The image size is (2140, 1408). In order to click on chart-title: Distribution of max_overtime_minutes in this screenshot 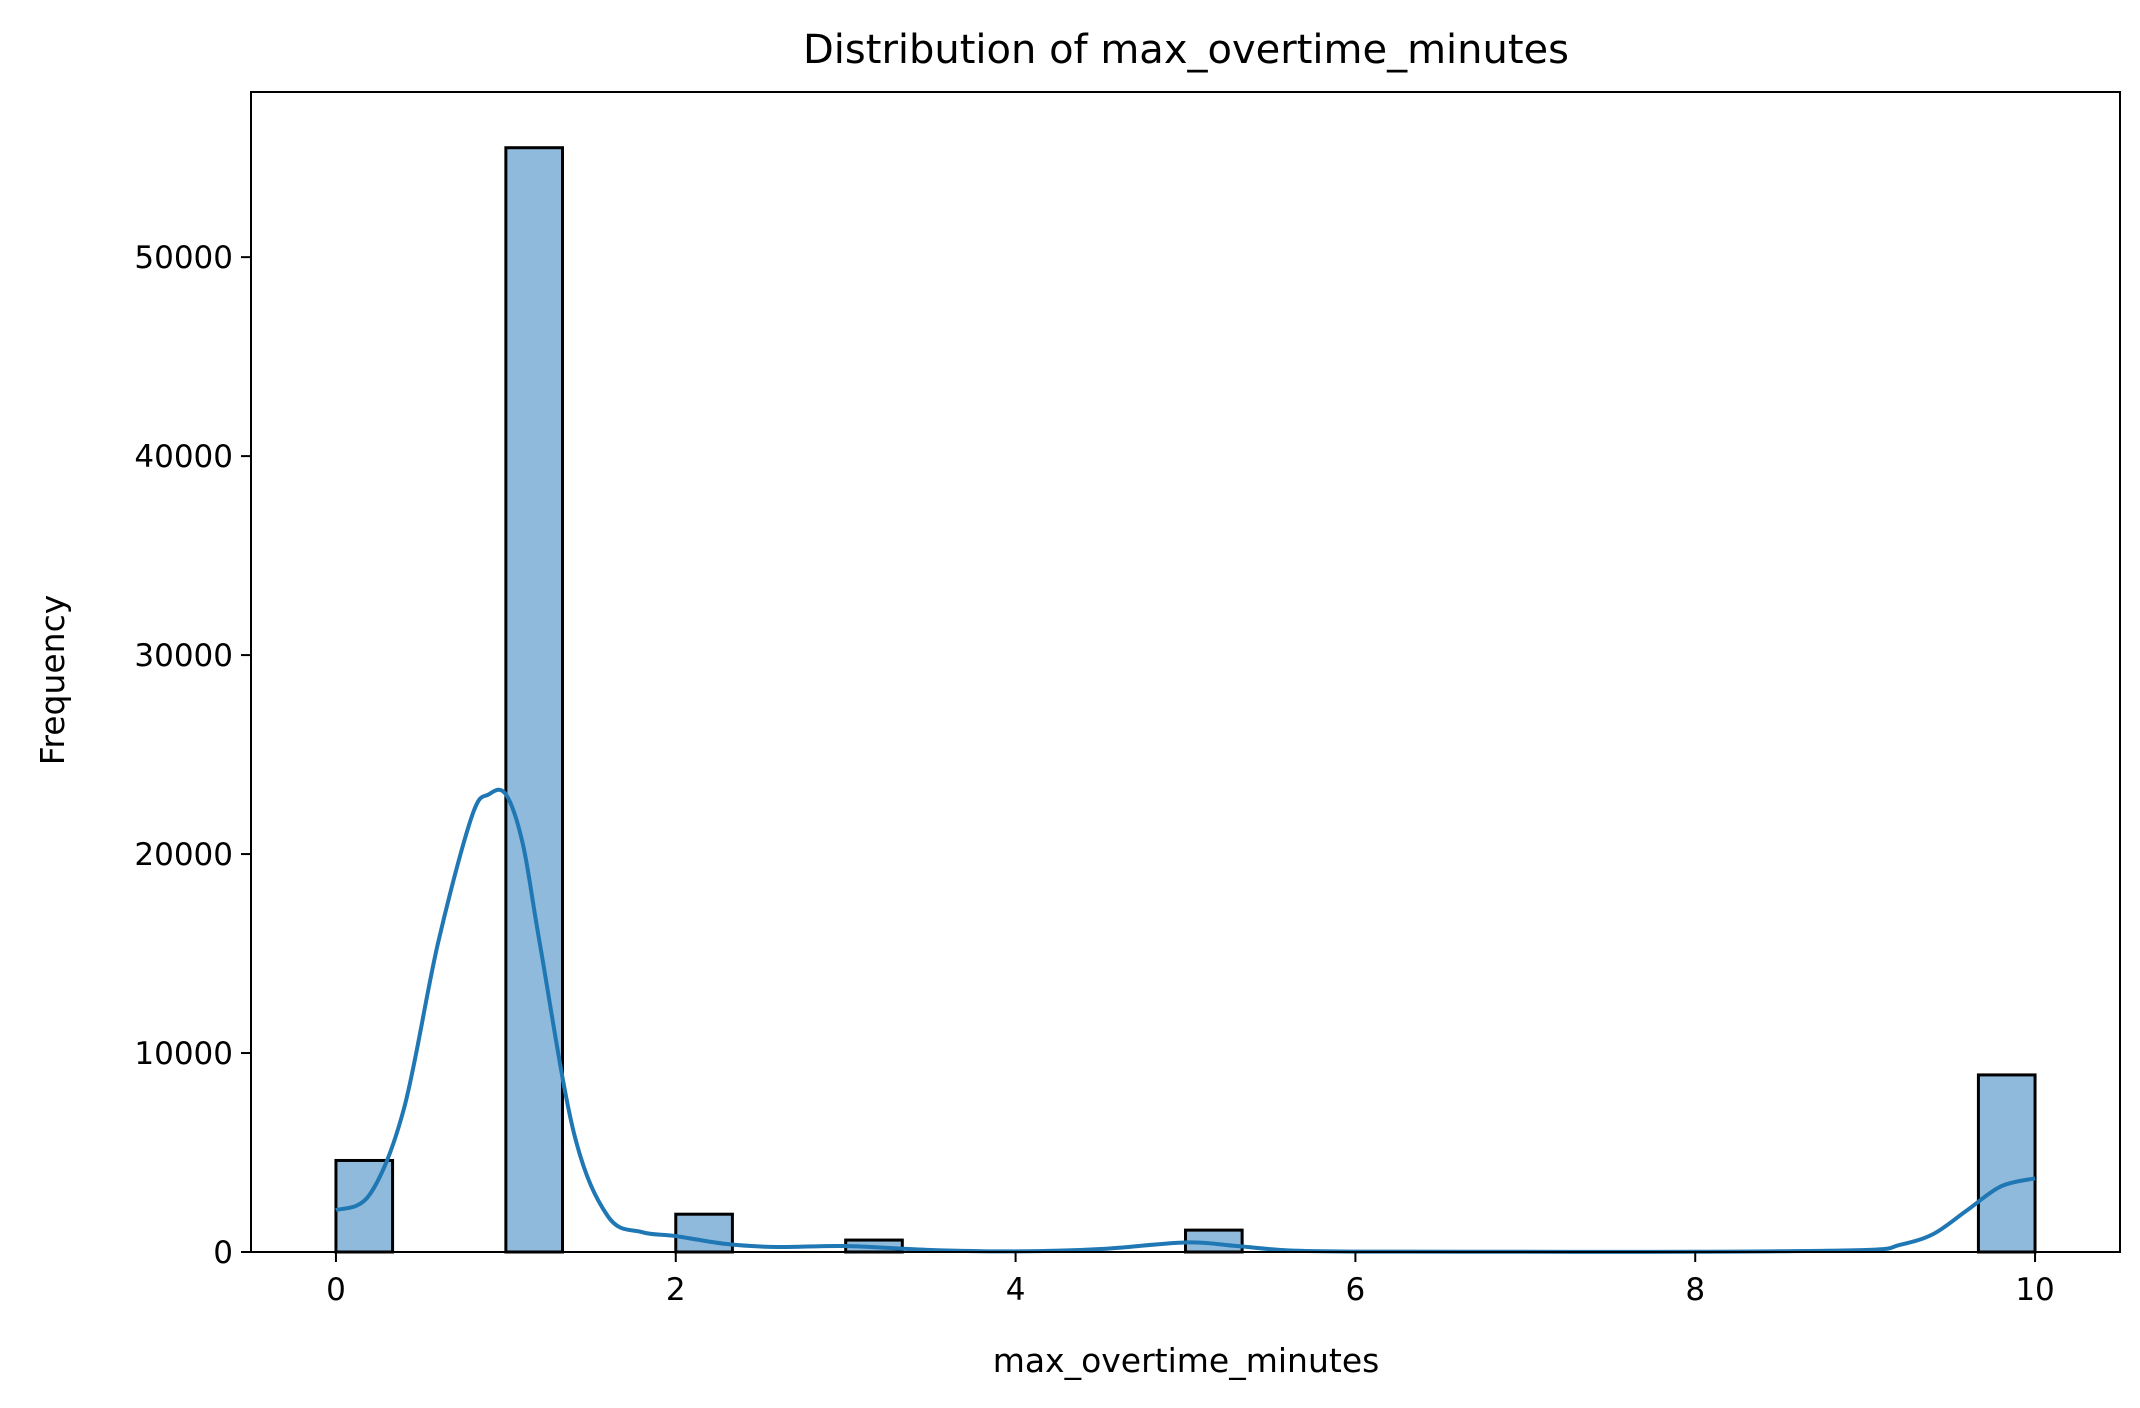, I will do `click(1186, 50)`.